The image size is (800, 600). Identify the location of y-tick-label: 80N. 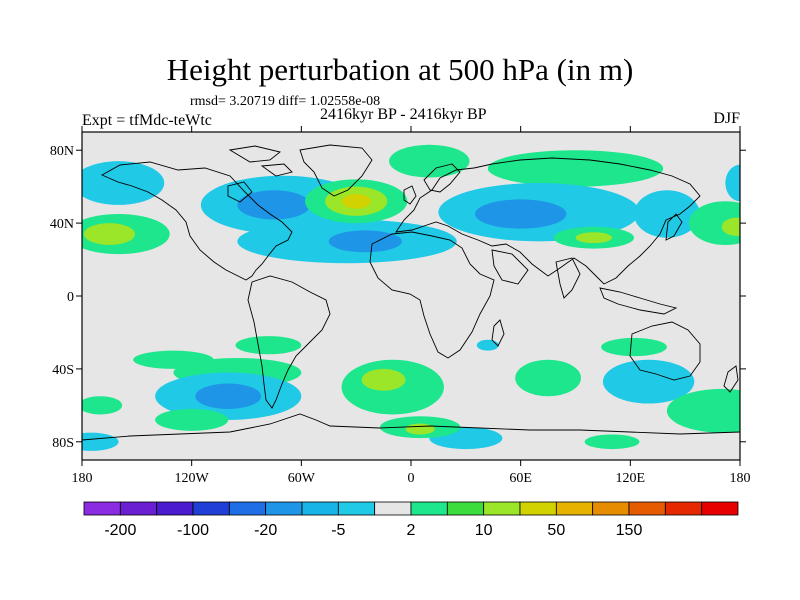
(62, 151).